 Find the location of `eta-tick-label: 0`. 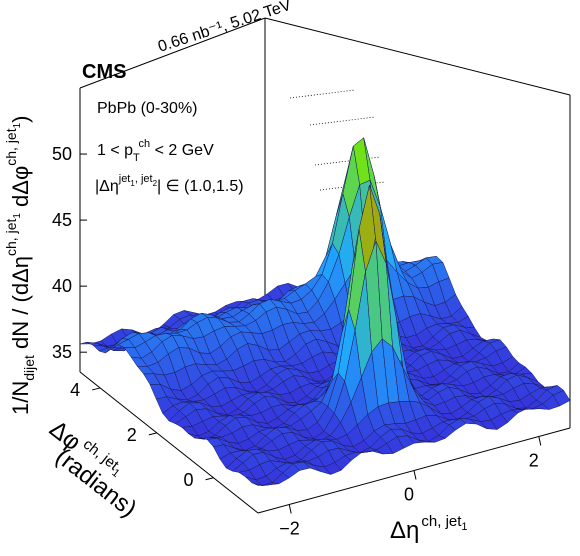

eta-tick-label: 0 is located at coordinates (409, 495).